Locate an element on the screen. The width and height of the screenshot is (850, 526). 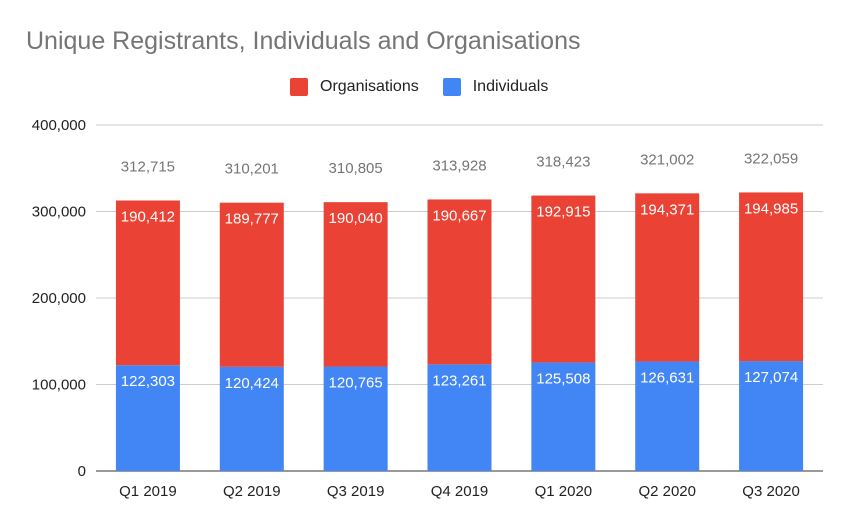
data-label-individuals: 125,508 is located at coordinates (563, 378).